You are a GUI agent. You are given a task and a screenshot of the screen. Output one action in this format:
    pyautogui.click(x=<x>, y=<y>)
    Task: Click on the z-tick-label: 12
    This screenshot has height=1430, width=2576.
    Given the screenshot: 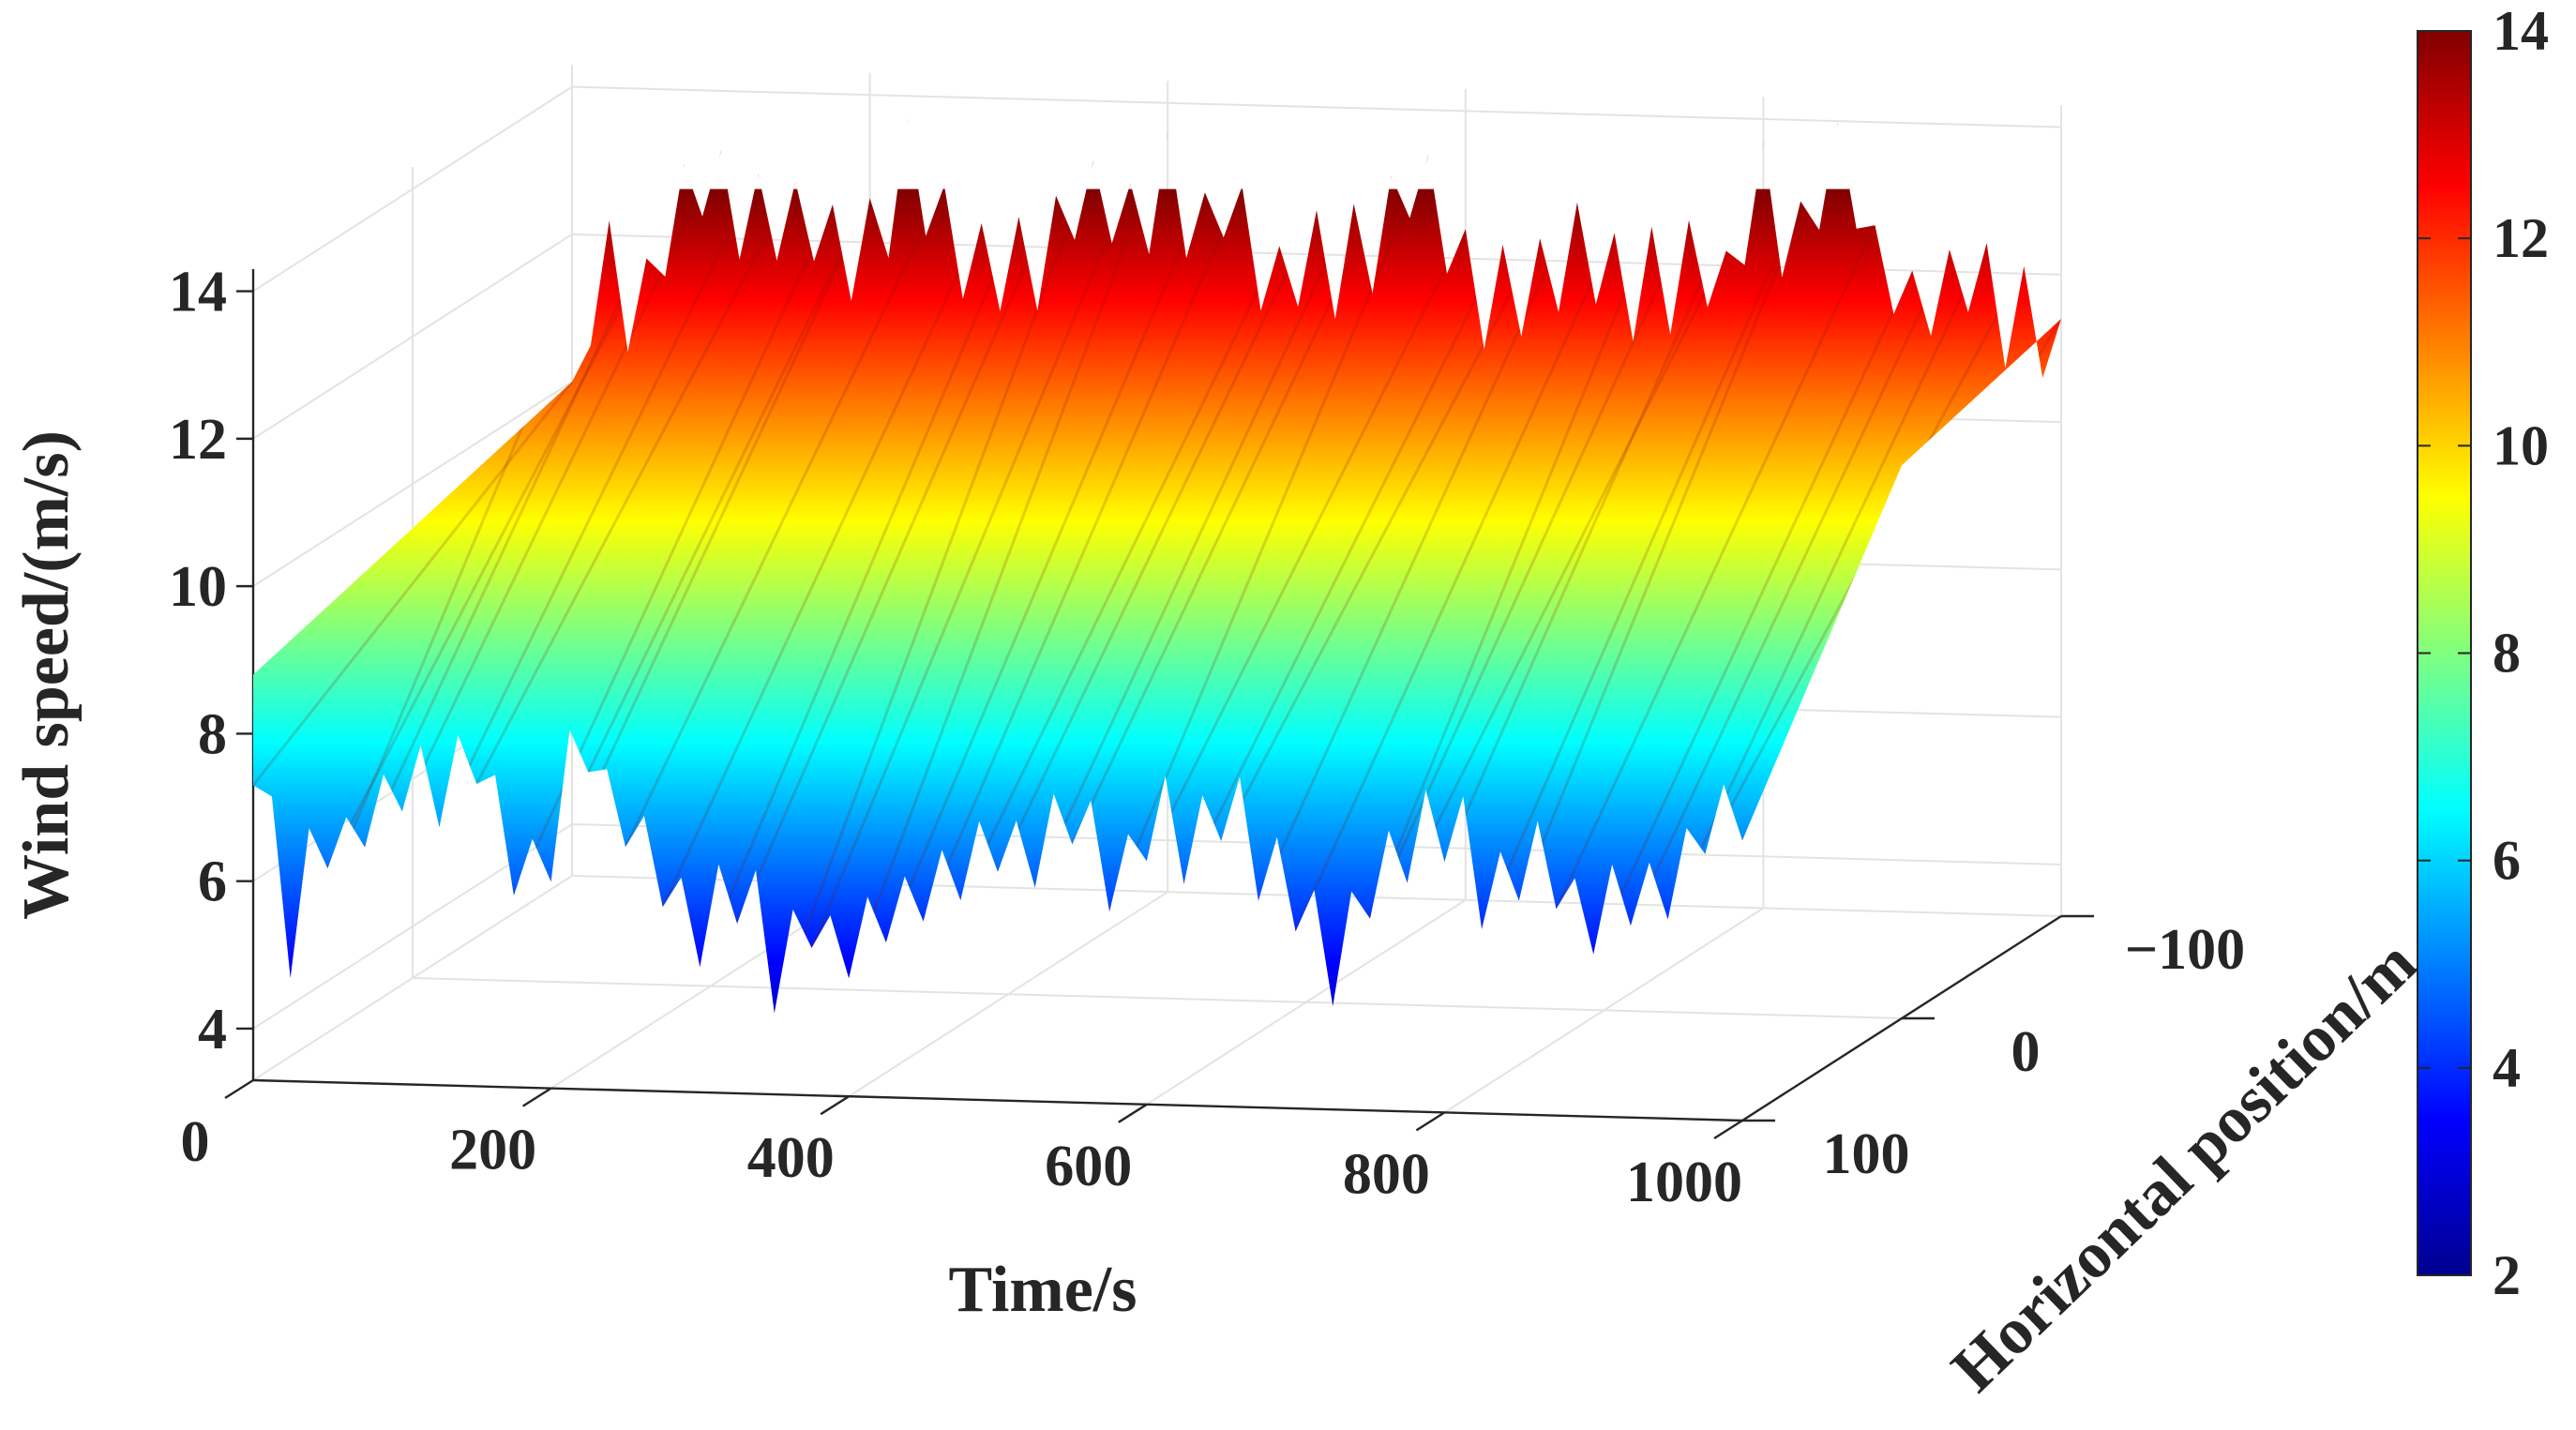 What is the action you would take?
    pyautogui.click(x=198, y=440)
    